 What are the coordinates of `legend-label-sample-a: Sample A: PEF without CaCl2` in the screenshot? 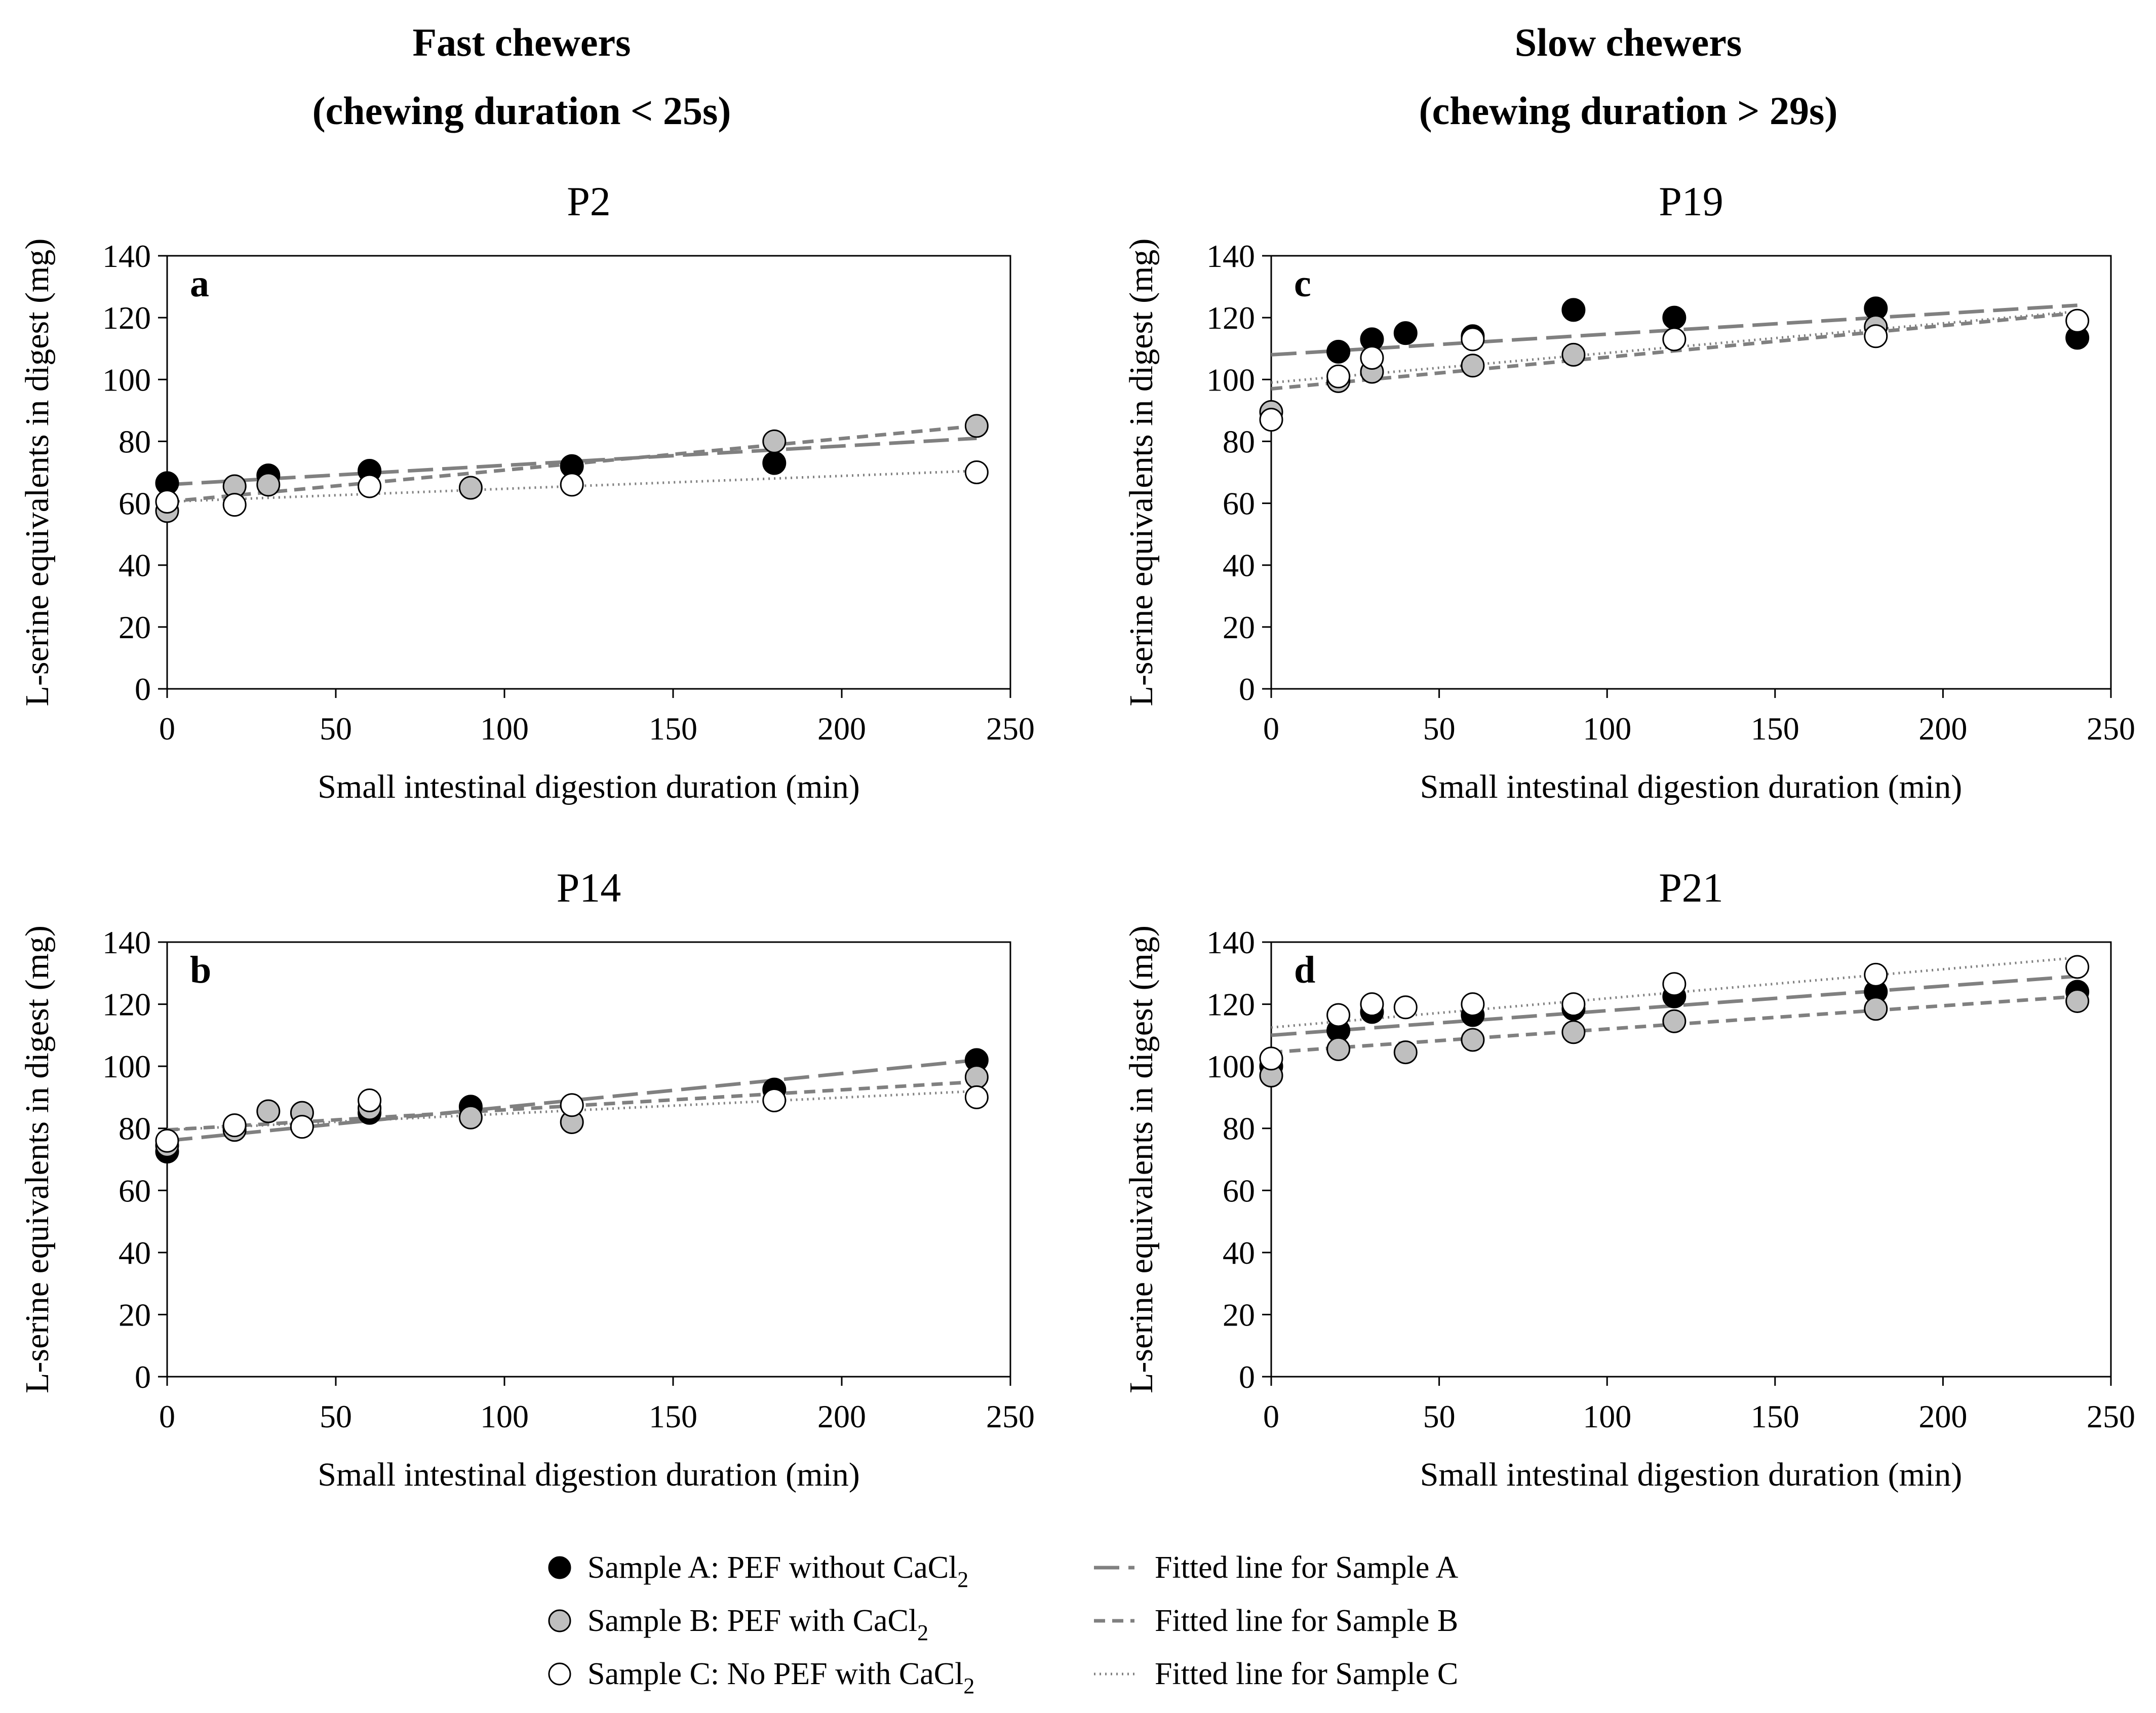 It's located at (777, 1571).